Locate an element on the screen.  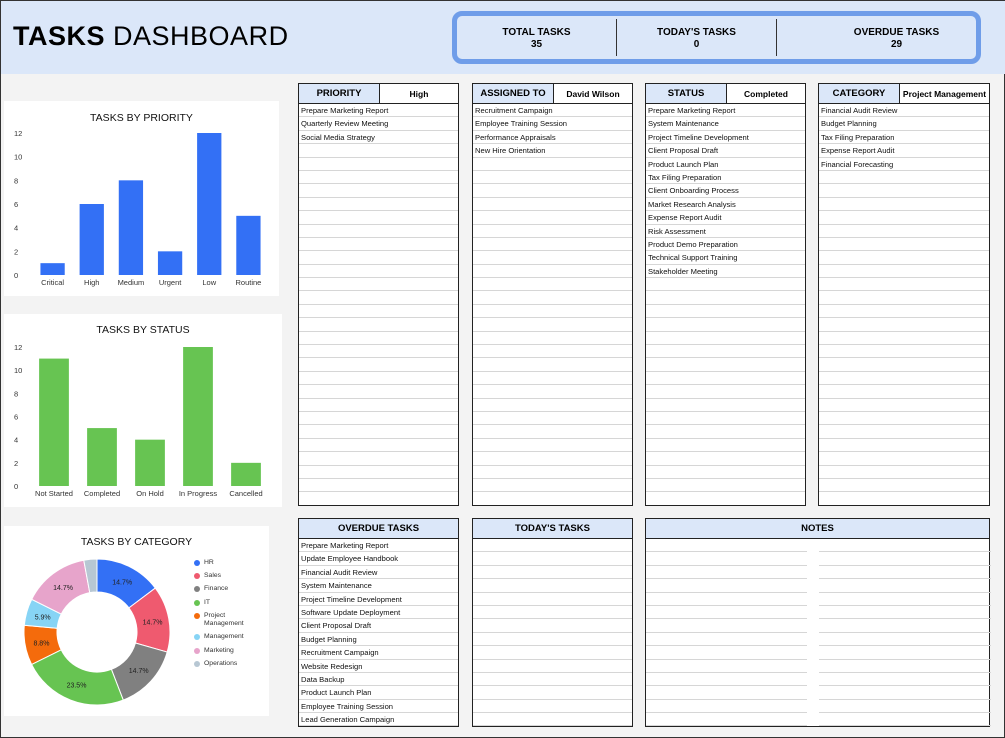
legend-label: HR is located at coordinates (209, 562).